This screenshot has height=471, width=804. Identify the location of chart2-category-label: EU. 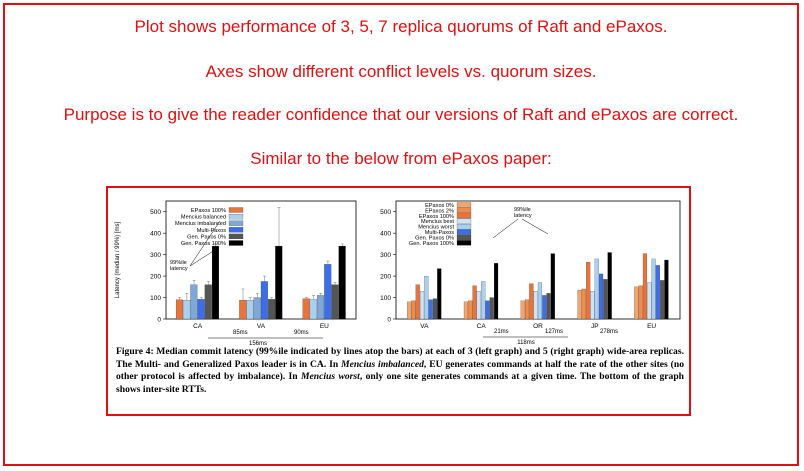
(651, 326).